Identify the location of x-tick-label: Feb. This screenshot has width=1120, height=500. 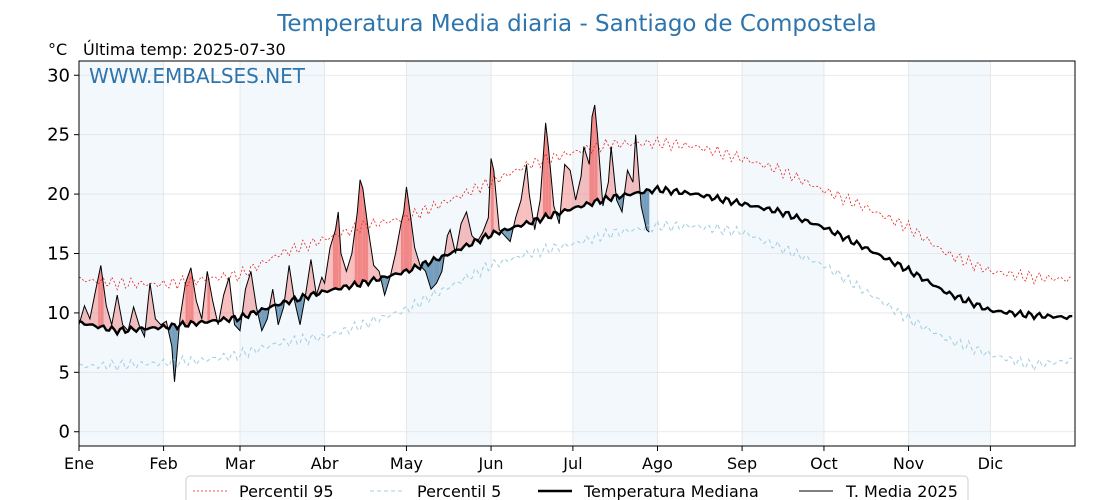
(163, 463).